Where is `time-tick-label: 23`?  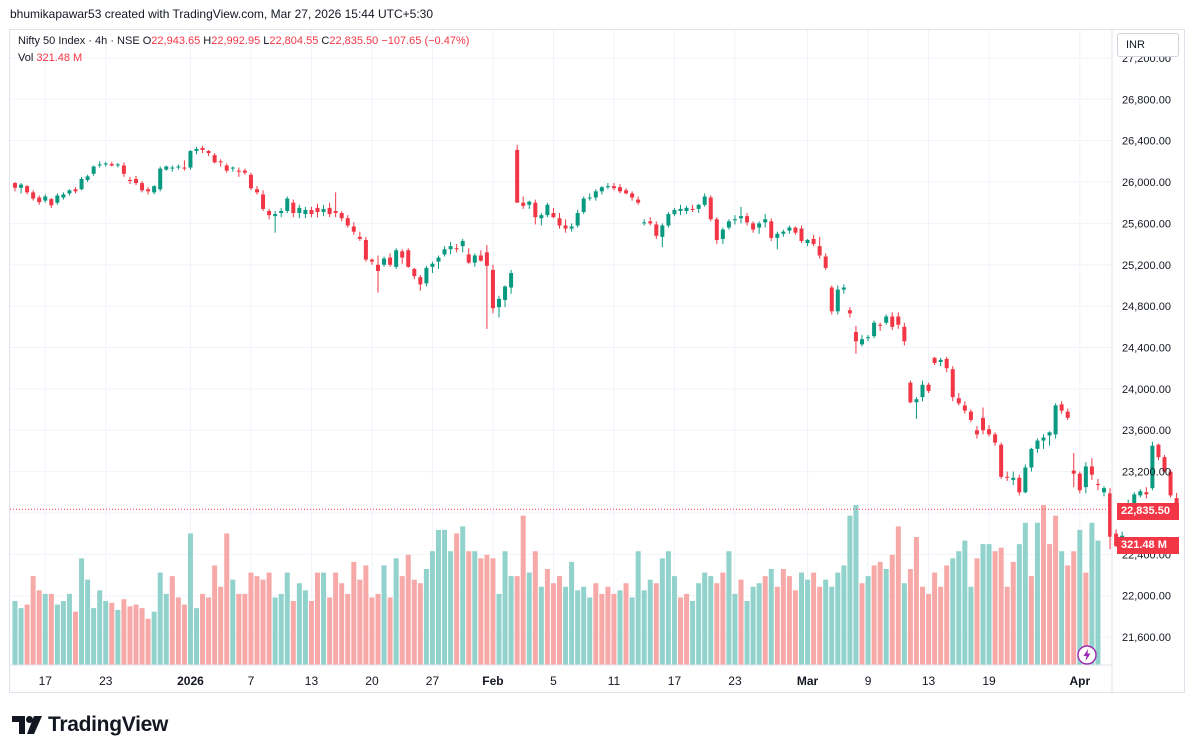 time-tick-label: 23 is located at coordinates (735, 681).